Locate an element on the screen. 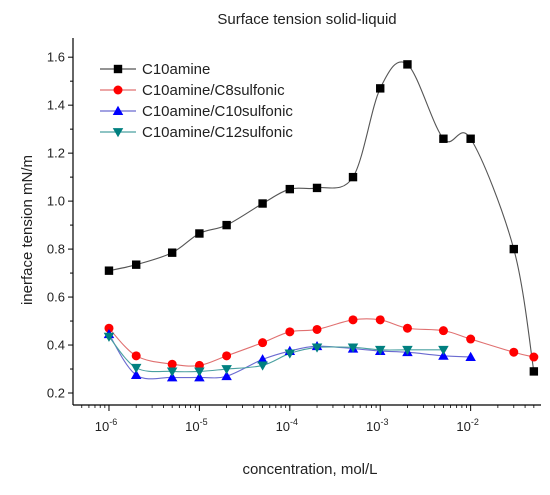 The width and height of the screenshot is (550, 495). y-axis-label: inerface tension mN/m is located at coordinates (27, 230).